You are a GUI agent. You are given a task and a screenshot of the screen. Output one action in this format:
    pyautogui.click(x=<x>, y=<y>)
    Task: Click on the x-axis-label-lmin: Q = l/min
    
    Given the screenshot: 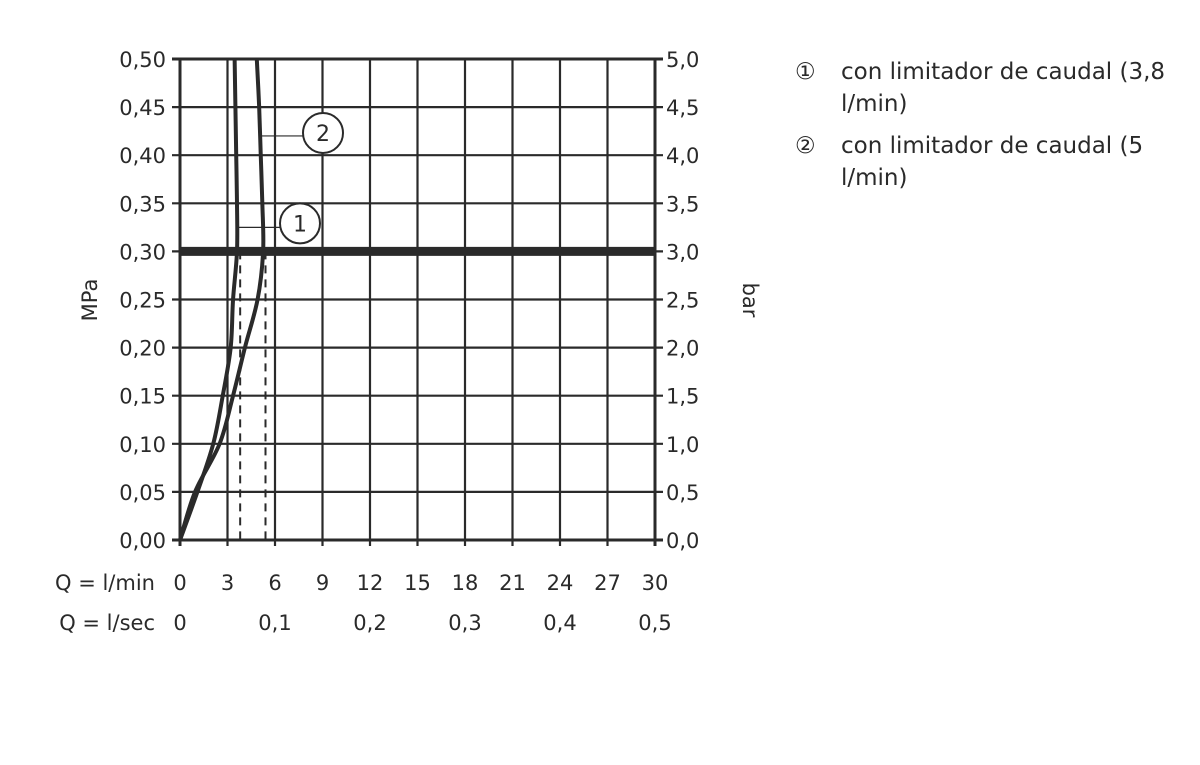 What is the action you would take?
    pyautogui.click(x=105, y=583)
    